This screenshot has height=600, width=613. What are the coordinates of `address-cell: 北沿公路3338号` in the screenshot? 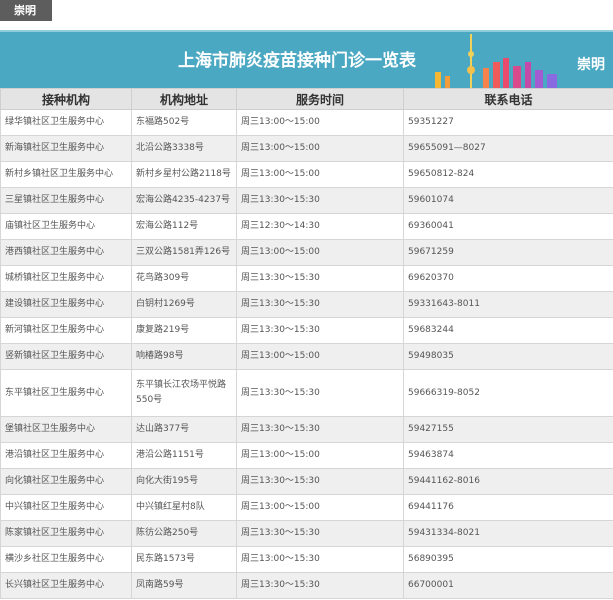 It's located at (184, 148).